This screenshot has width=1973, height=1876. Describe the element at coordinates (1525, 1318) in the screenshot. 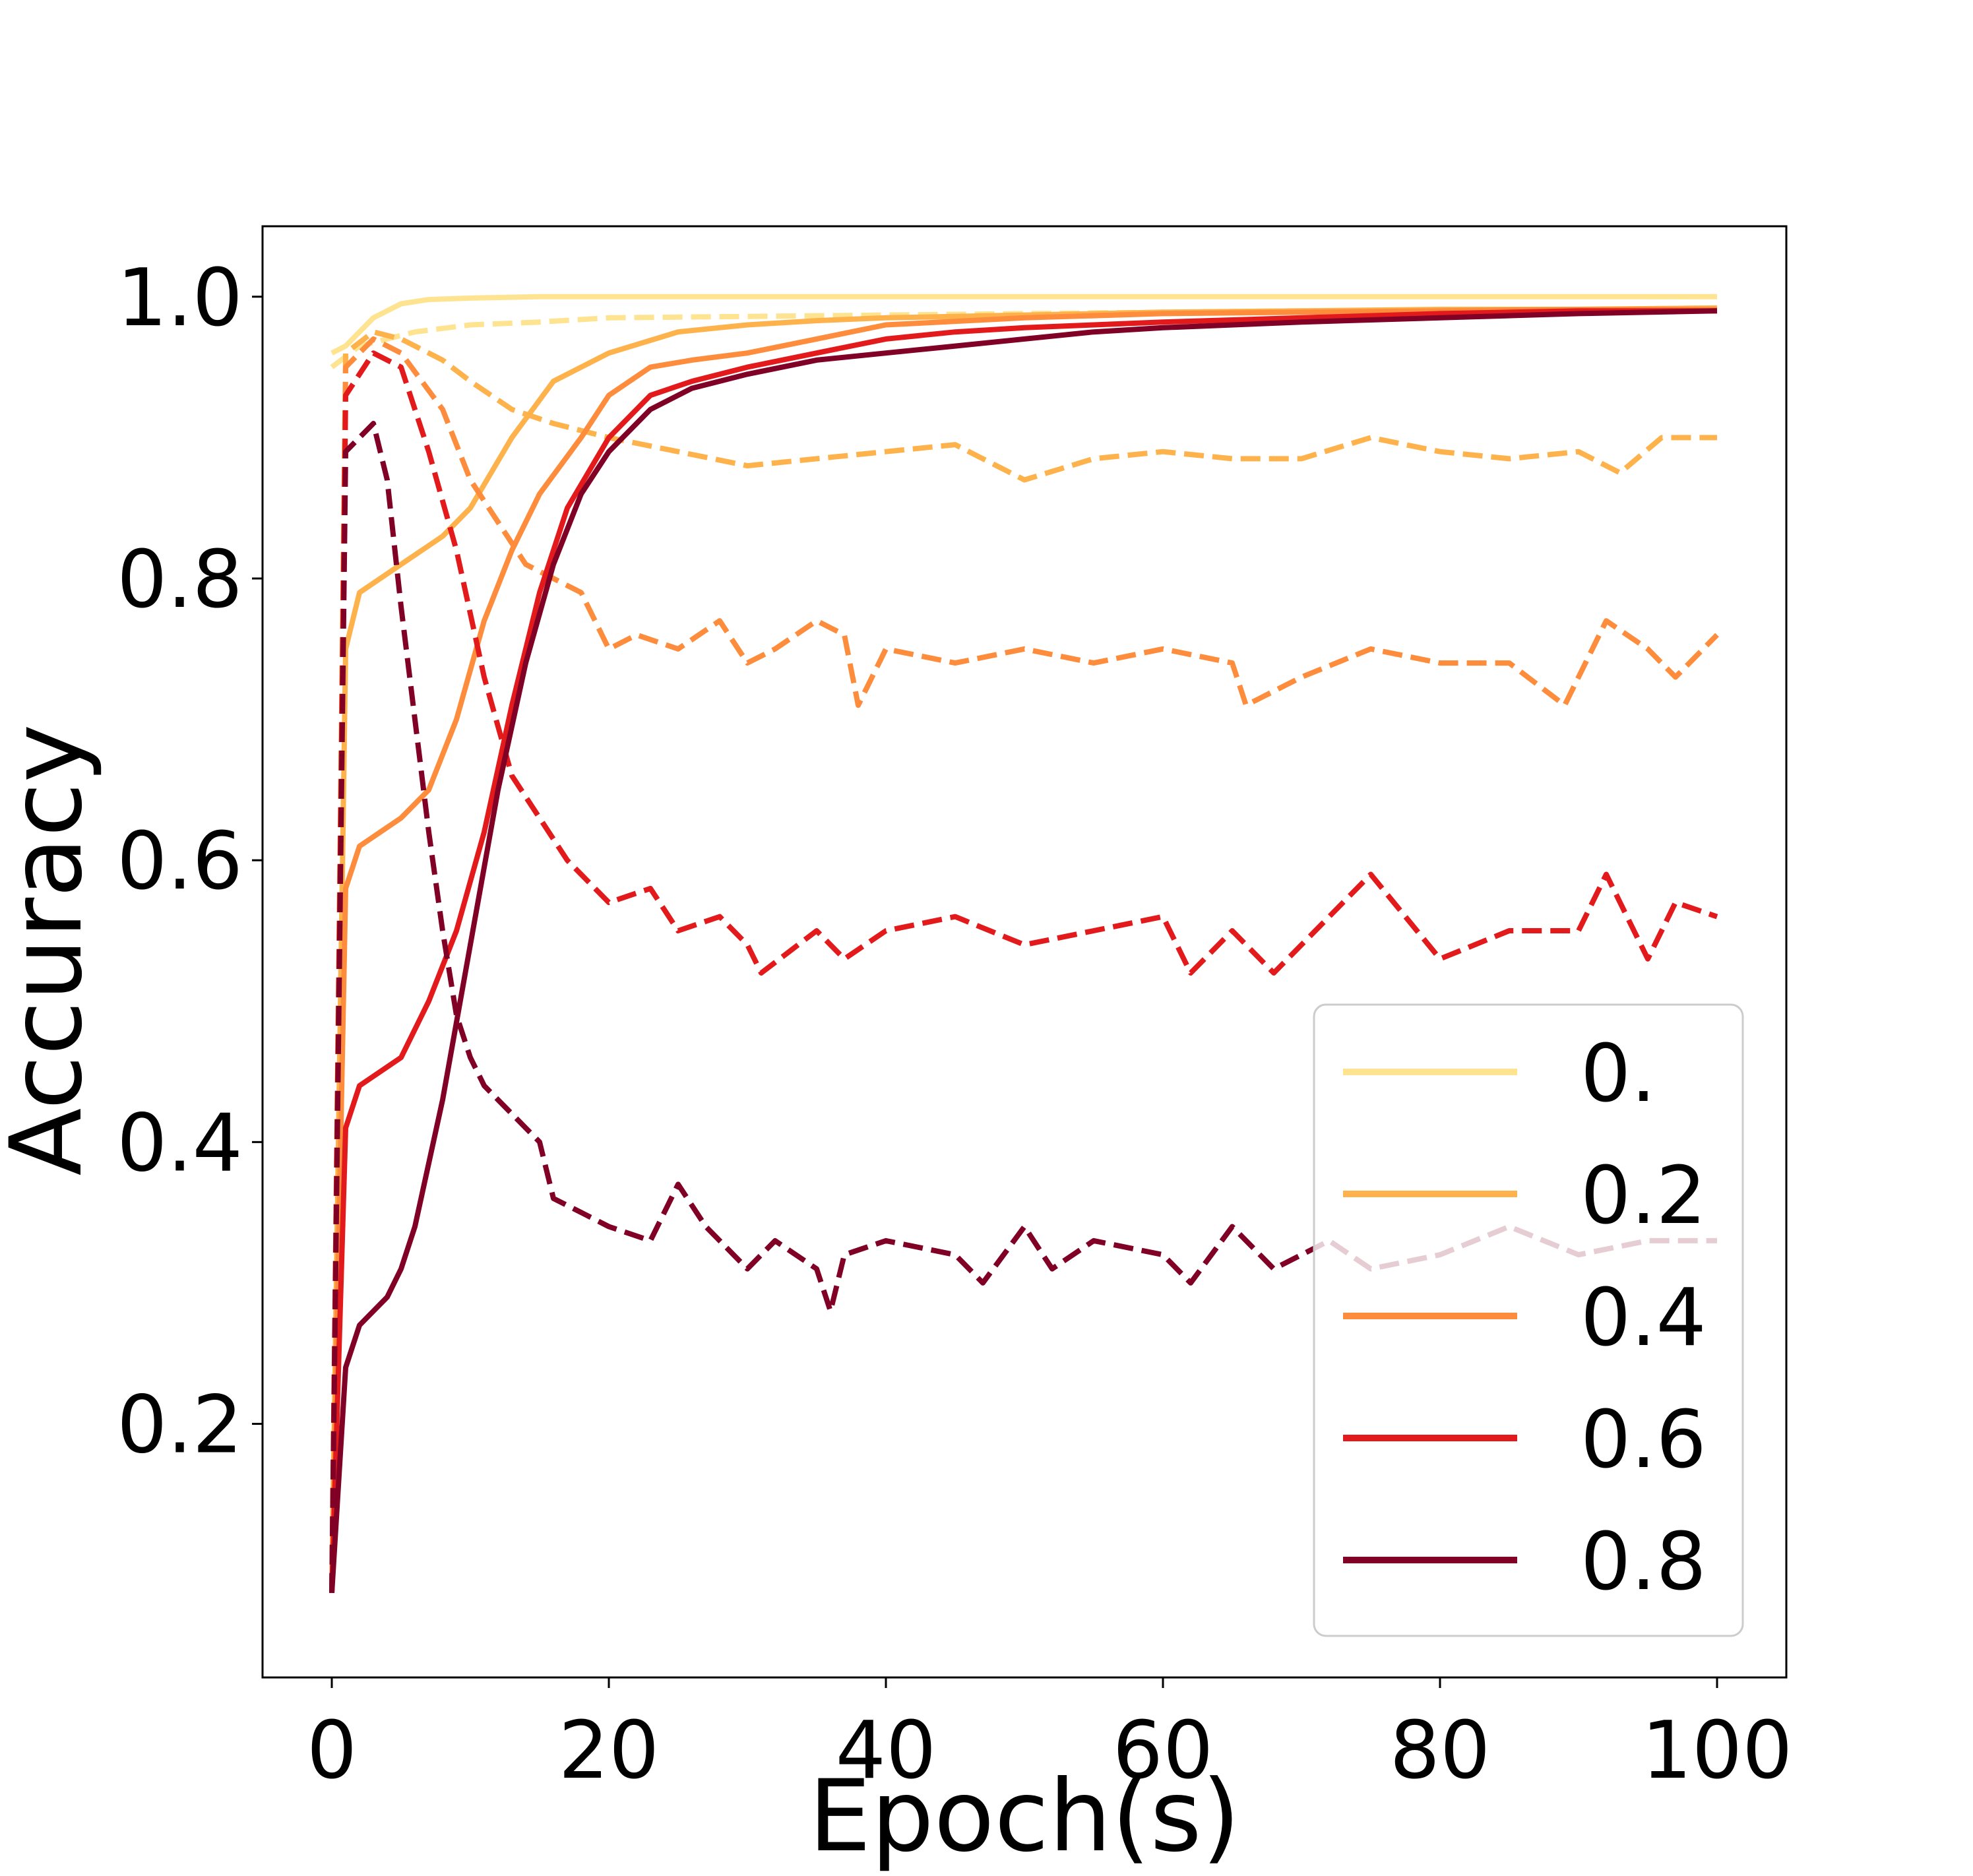

I see `legend-entries: 0. 0.2 0.4 0.6 0.8` at that location.